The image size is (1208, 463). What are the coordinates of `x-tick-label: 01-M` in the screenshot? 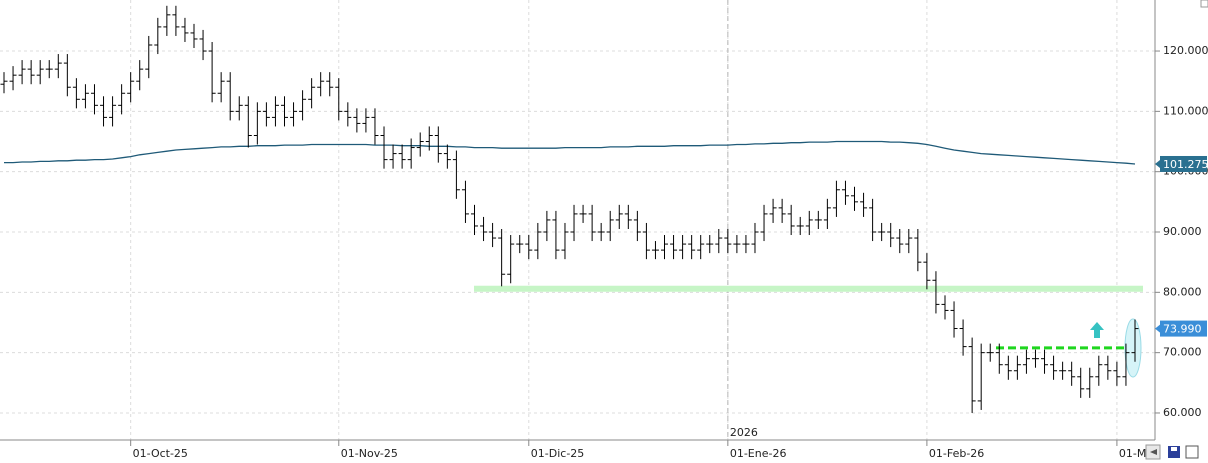 It's located at (1132, 453).